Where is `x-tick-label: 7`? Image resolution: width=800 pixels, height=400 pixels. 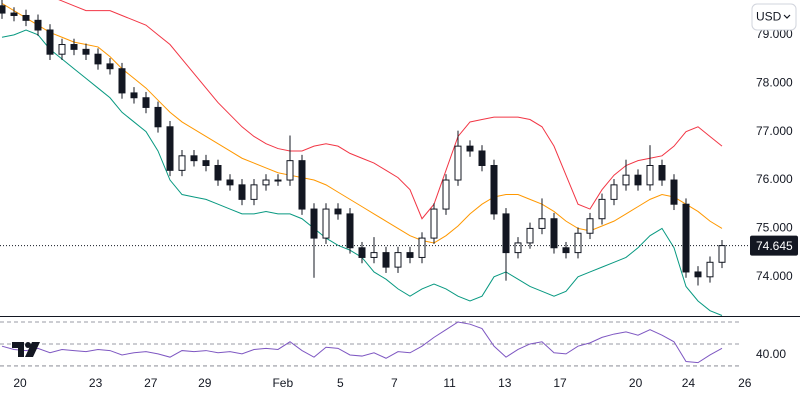 x-tick-label: 7 is located at coordinates (394, 383).